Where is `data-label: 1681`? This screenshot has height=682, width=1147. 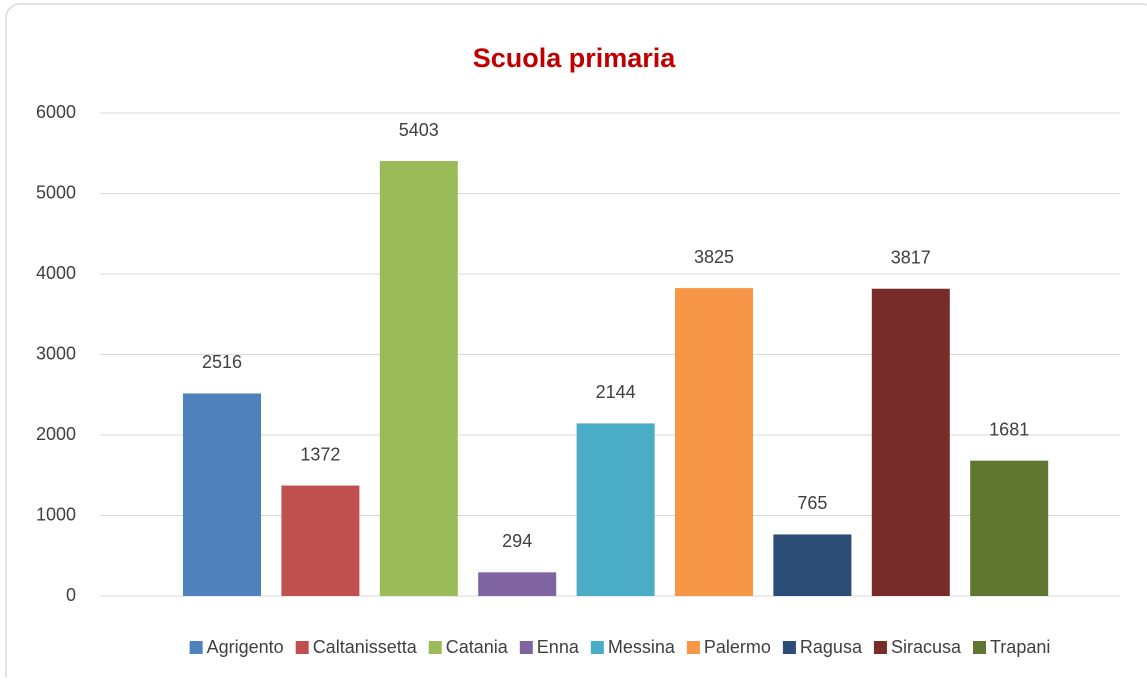 data-label: 1681 is located at coordinates (1009, 429).